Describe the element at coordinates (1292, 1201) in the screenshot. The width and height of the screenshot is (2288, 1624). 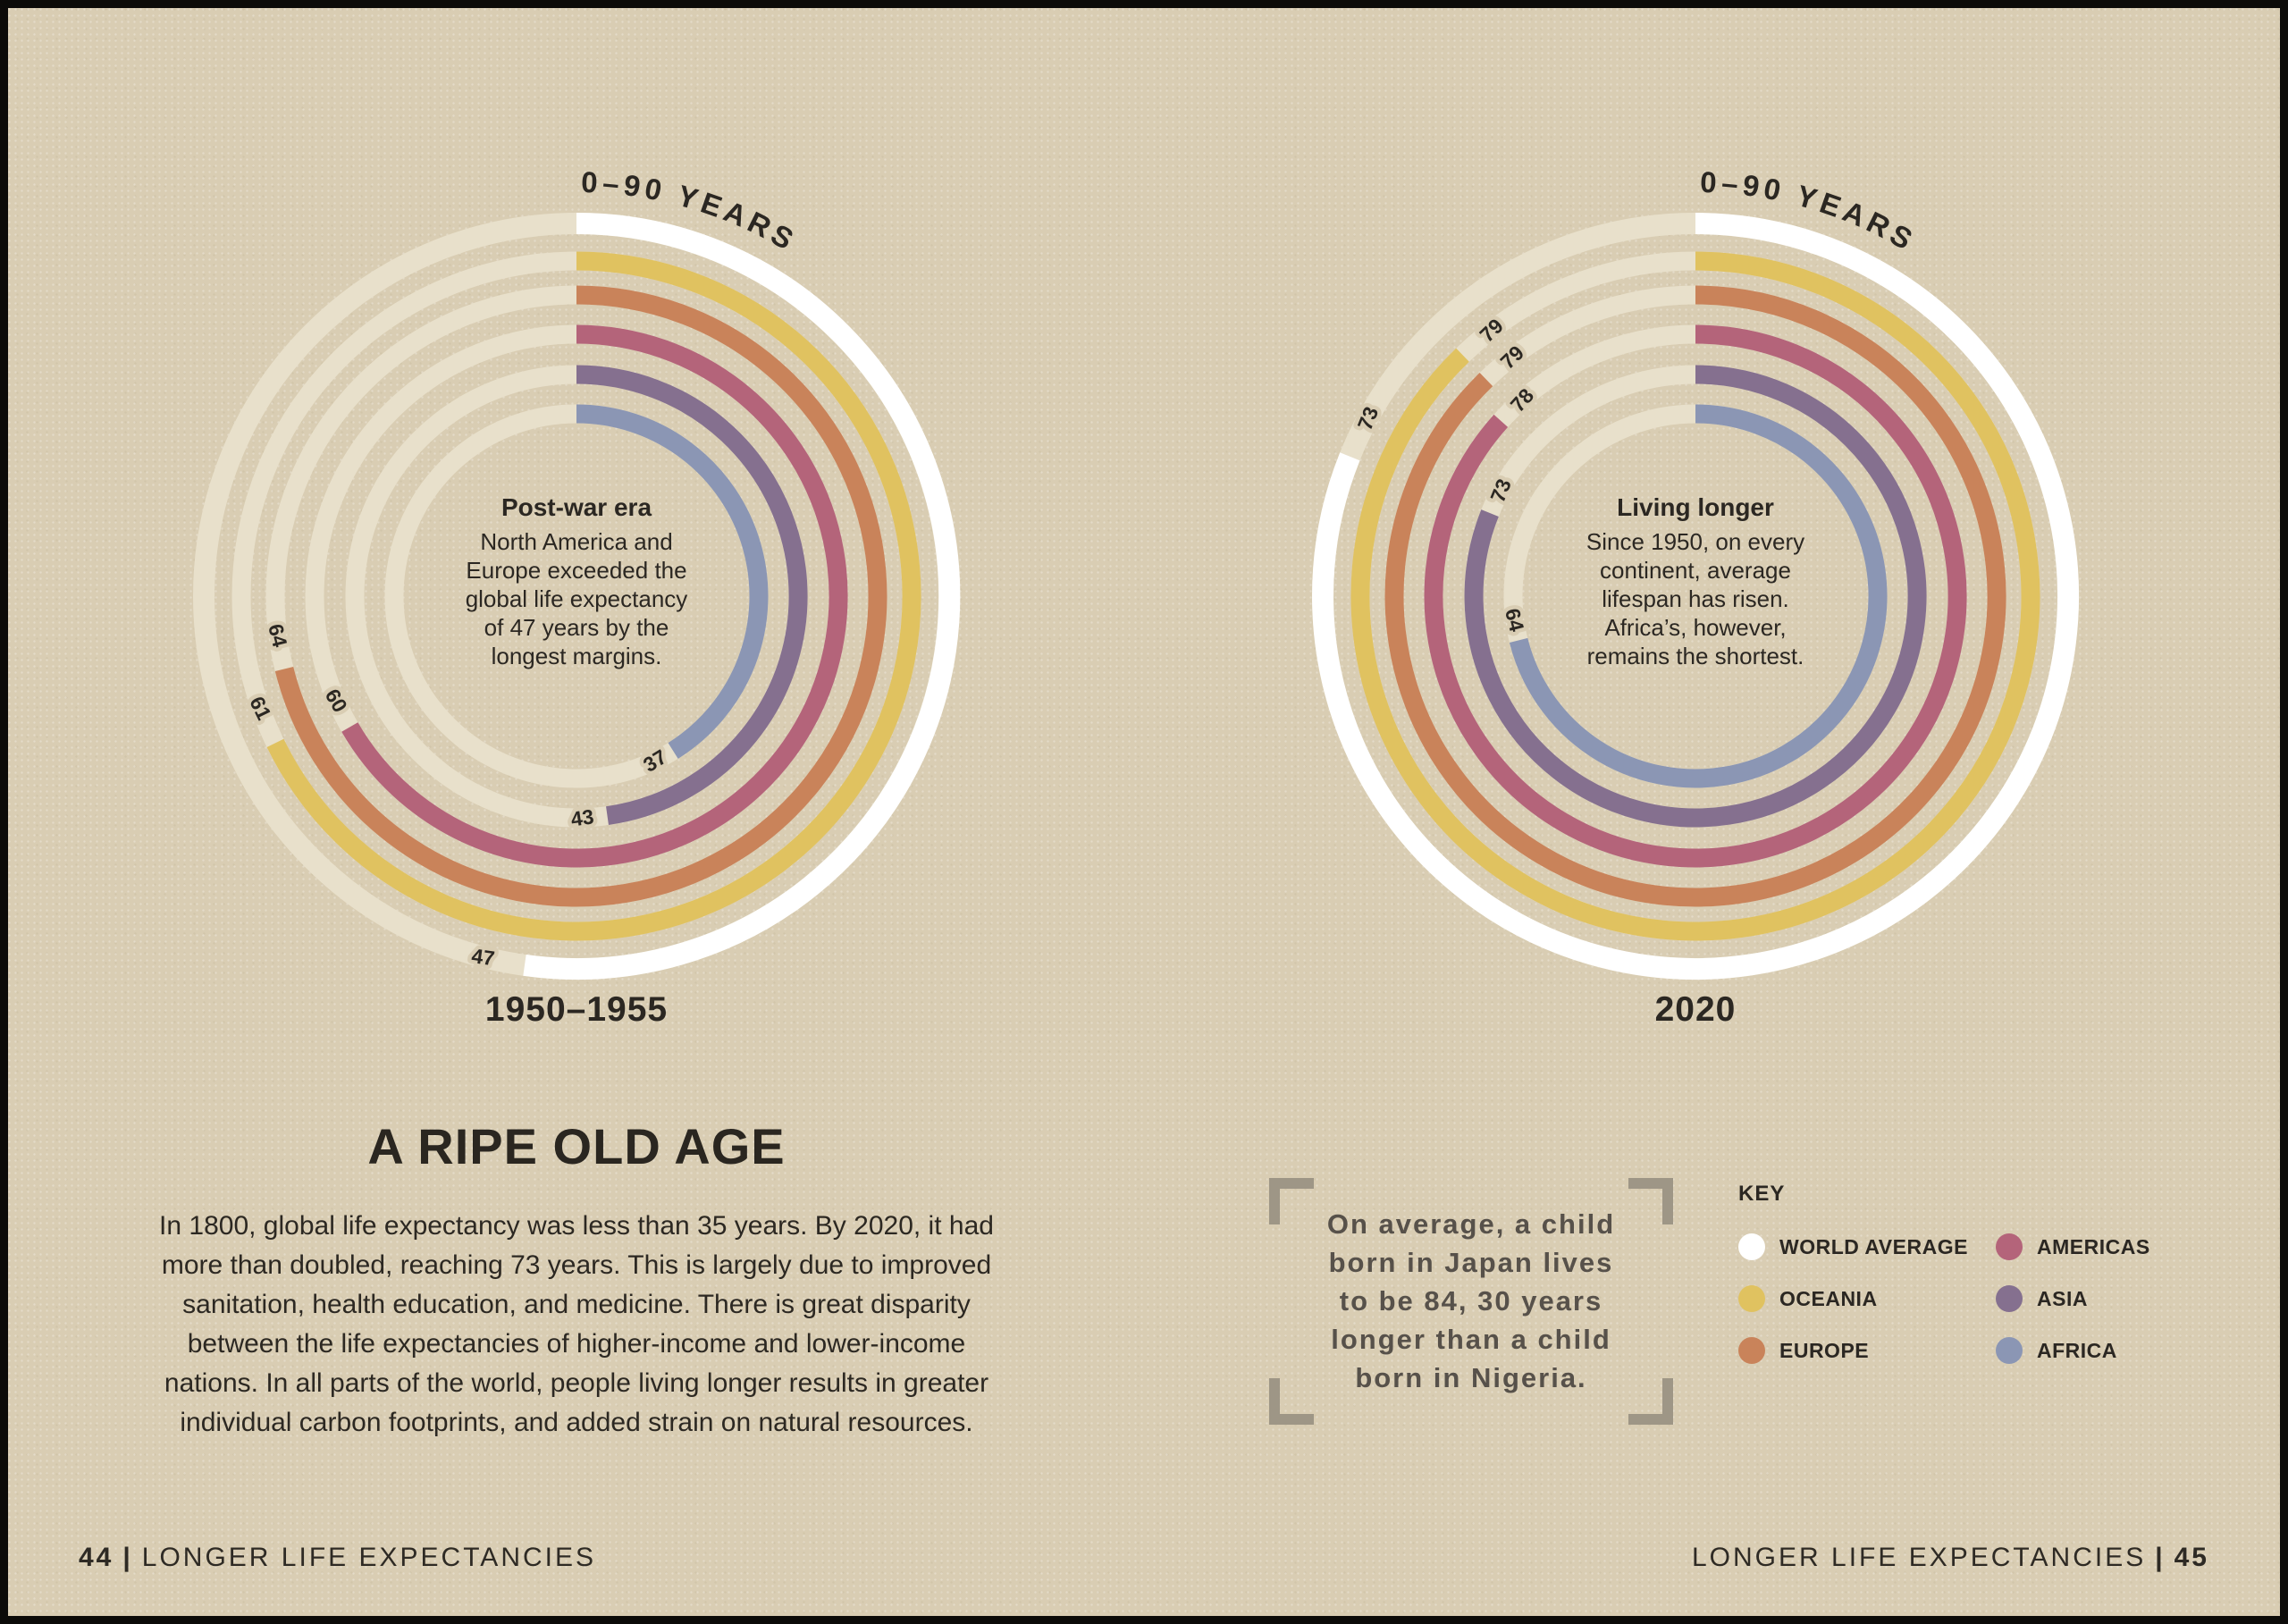
I see `quote-bracket-top-left-icon` at that location.